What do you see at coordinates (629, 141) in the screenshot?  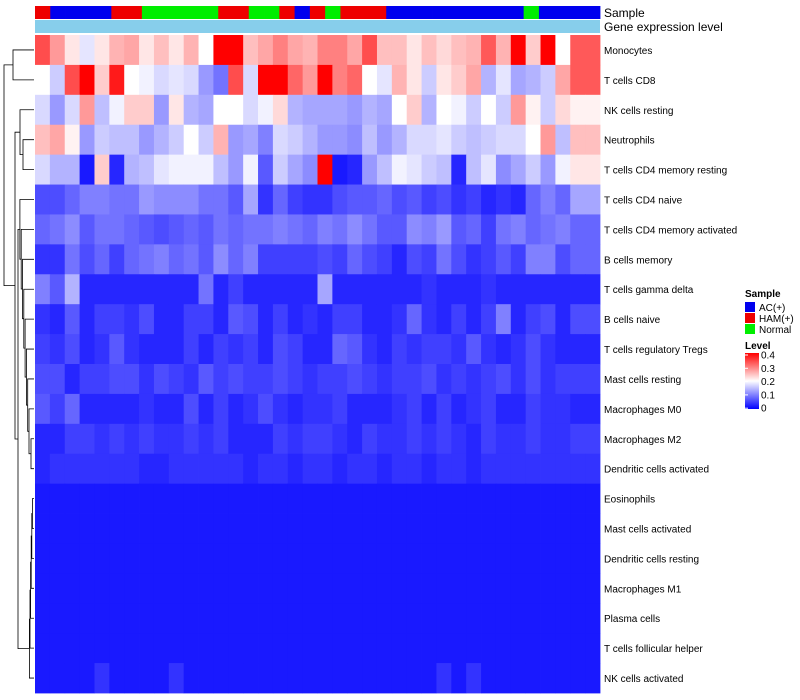 I see `row-label: Neutrophils` at bounding box center [629, 141].